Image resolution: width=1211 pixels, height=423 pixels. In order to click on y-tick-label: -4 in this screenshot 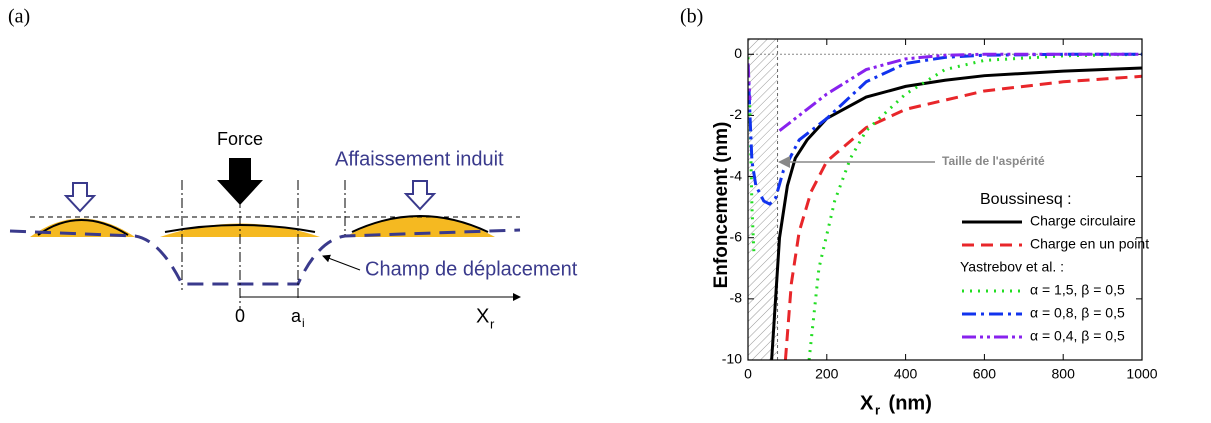, I will do `click(736, 175)`.